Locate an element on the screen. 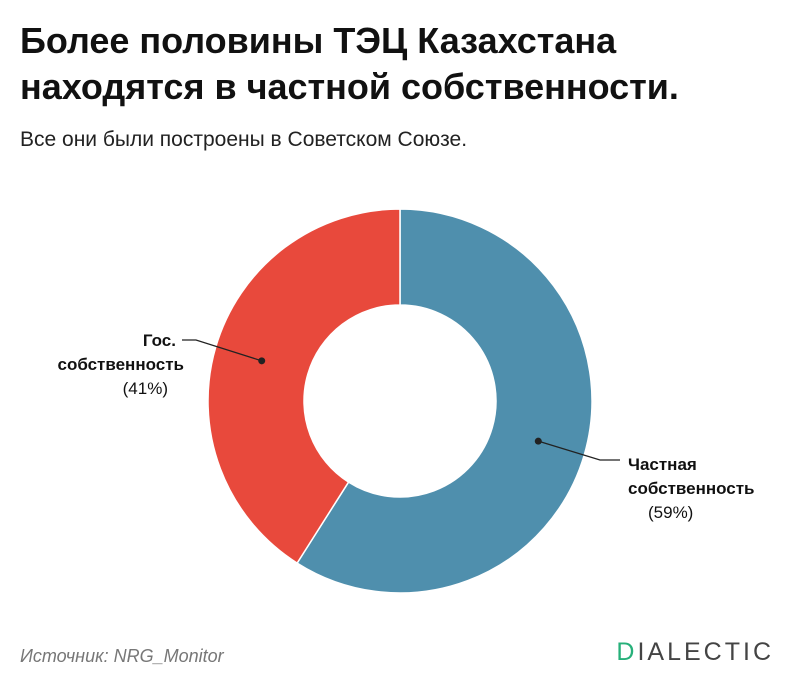  leader-lines is located at coordinates (401, 400).